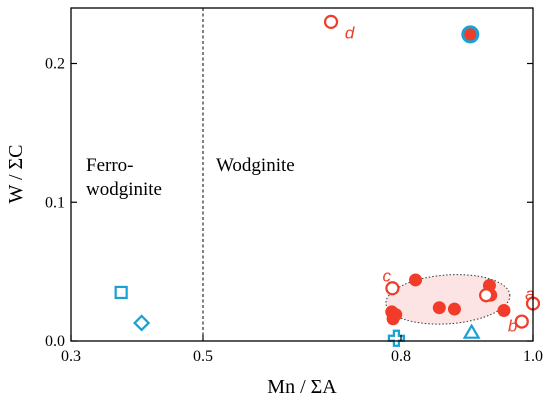  What do you see at coordinates (255, 165) in the screenshot?
I see `region-label-wodginite: Wodginite` at bounding box center [255, 165].